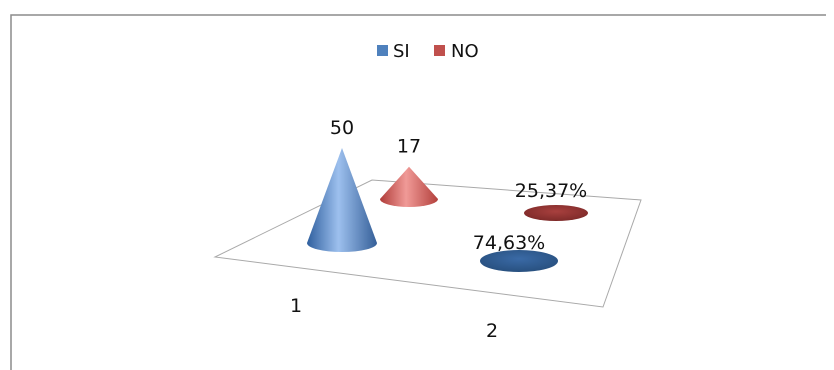 The image size is (834, 370). I want to click on disc-no-cat2, so click(556, 213).